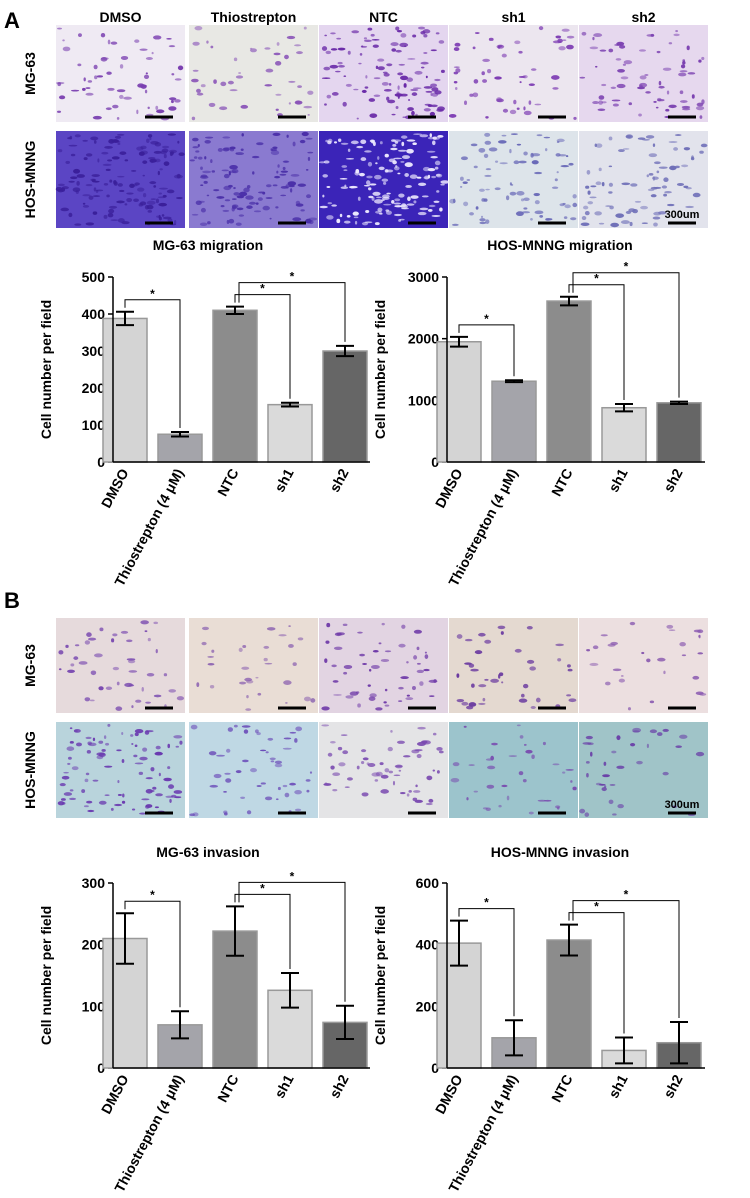 This screenshot has width=750, height=1198. Describe the element at coordinates (180, 434) in the screenshot. I see `error-bar` at that location.